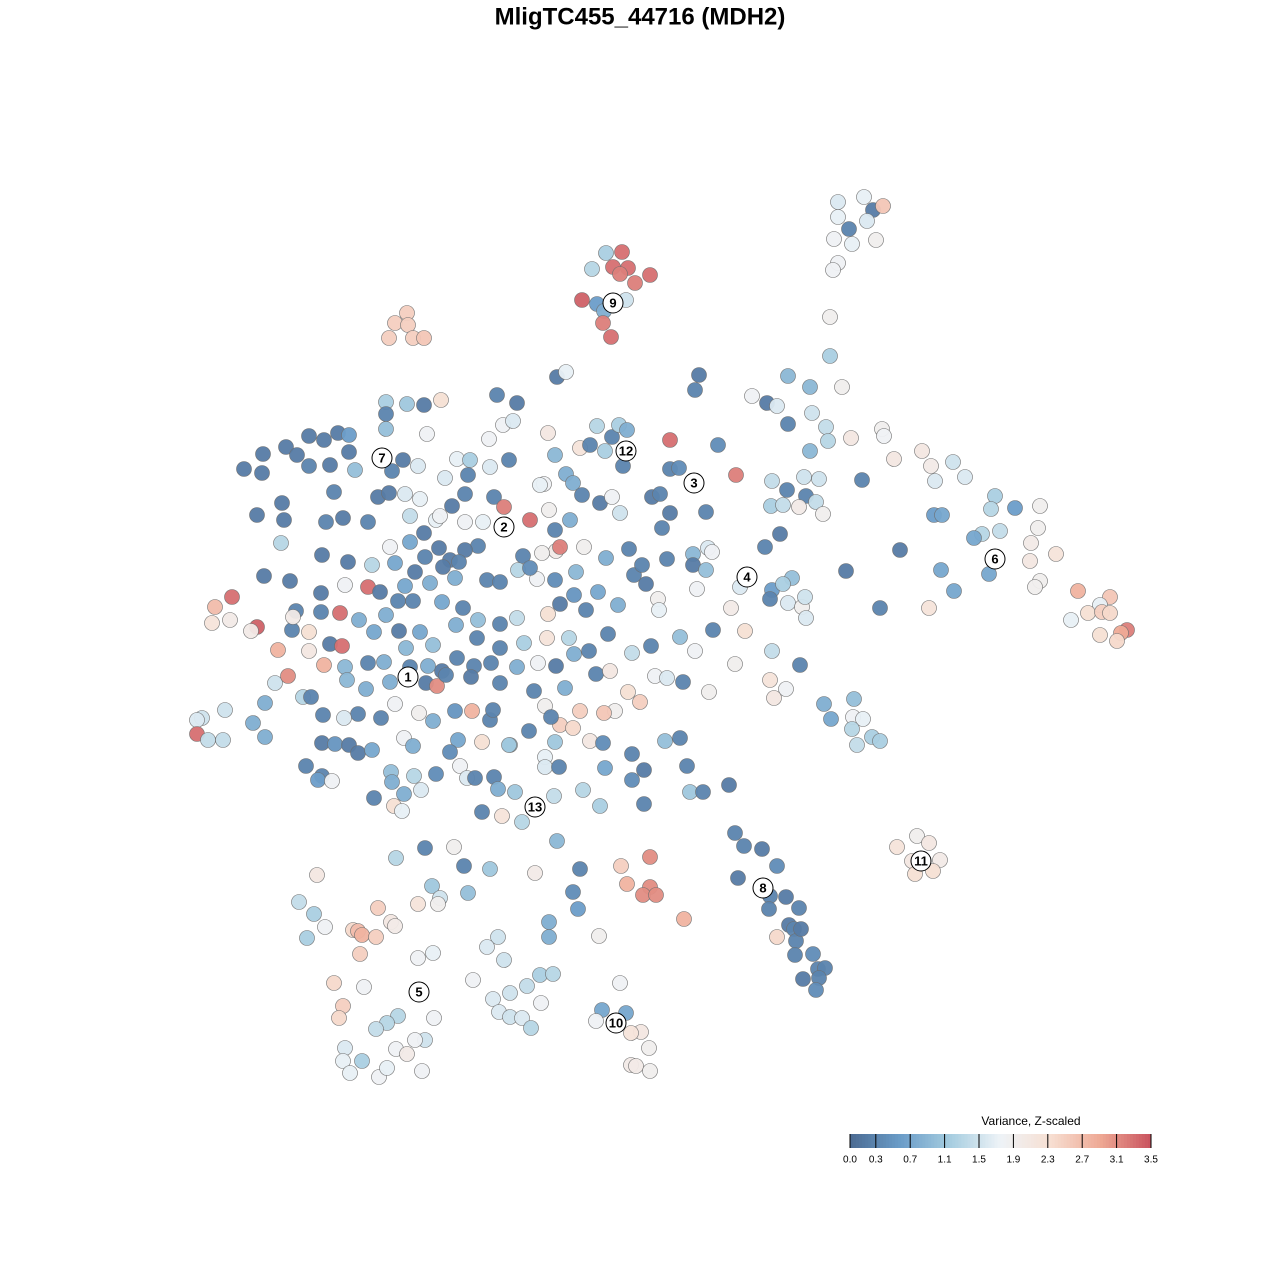 The height and width of the screenshot is (1280, 1280). What do you see at coordinates (693, 482) in the screenshot?
I see `cluster-label: 3` at bounding box center [693, 482].